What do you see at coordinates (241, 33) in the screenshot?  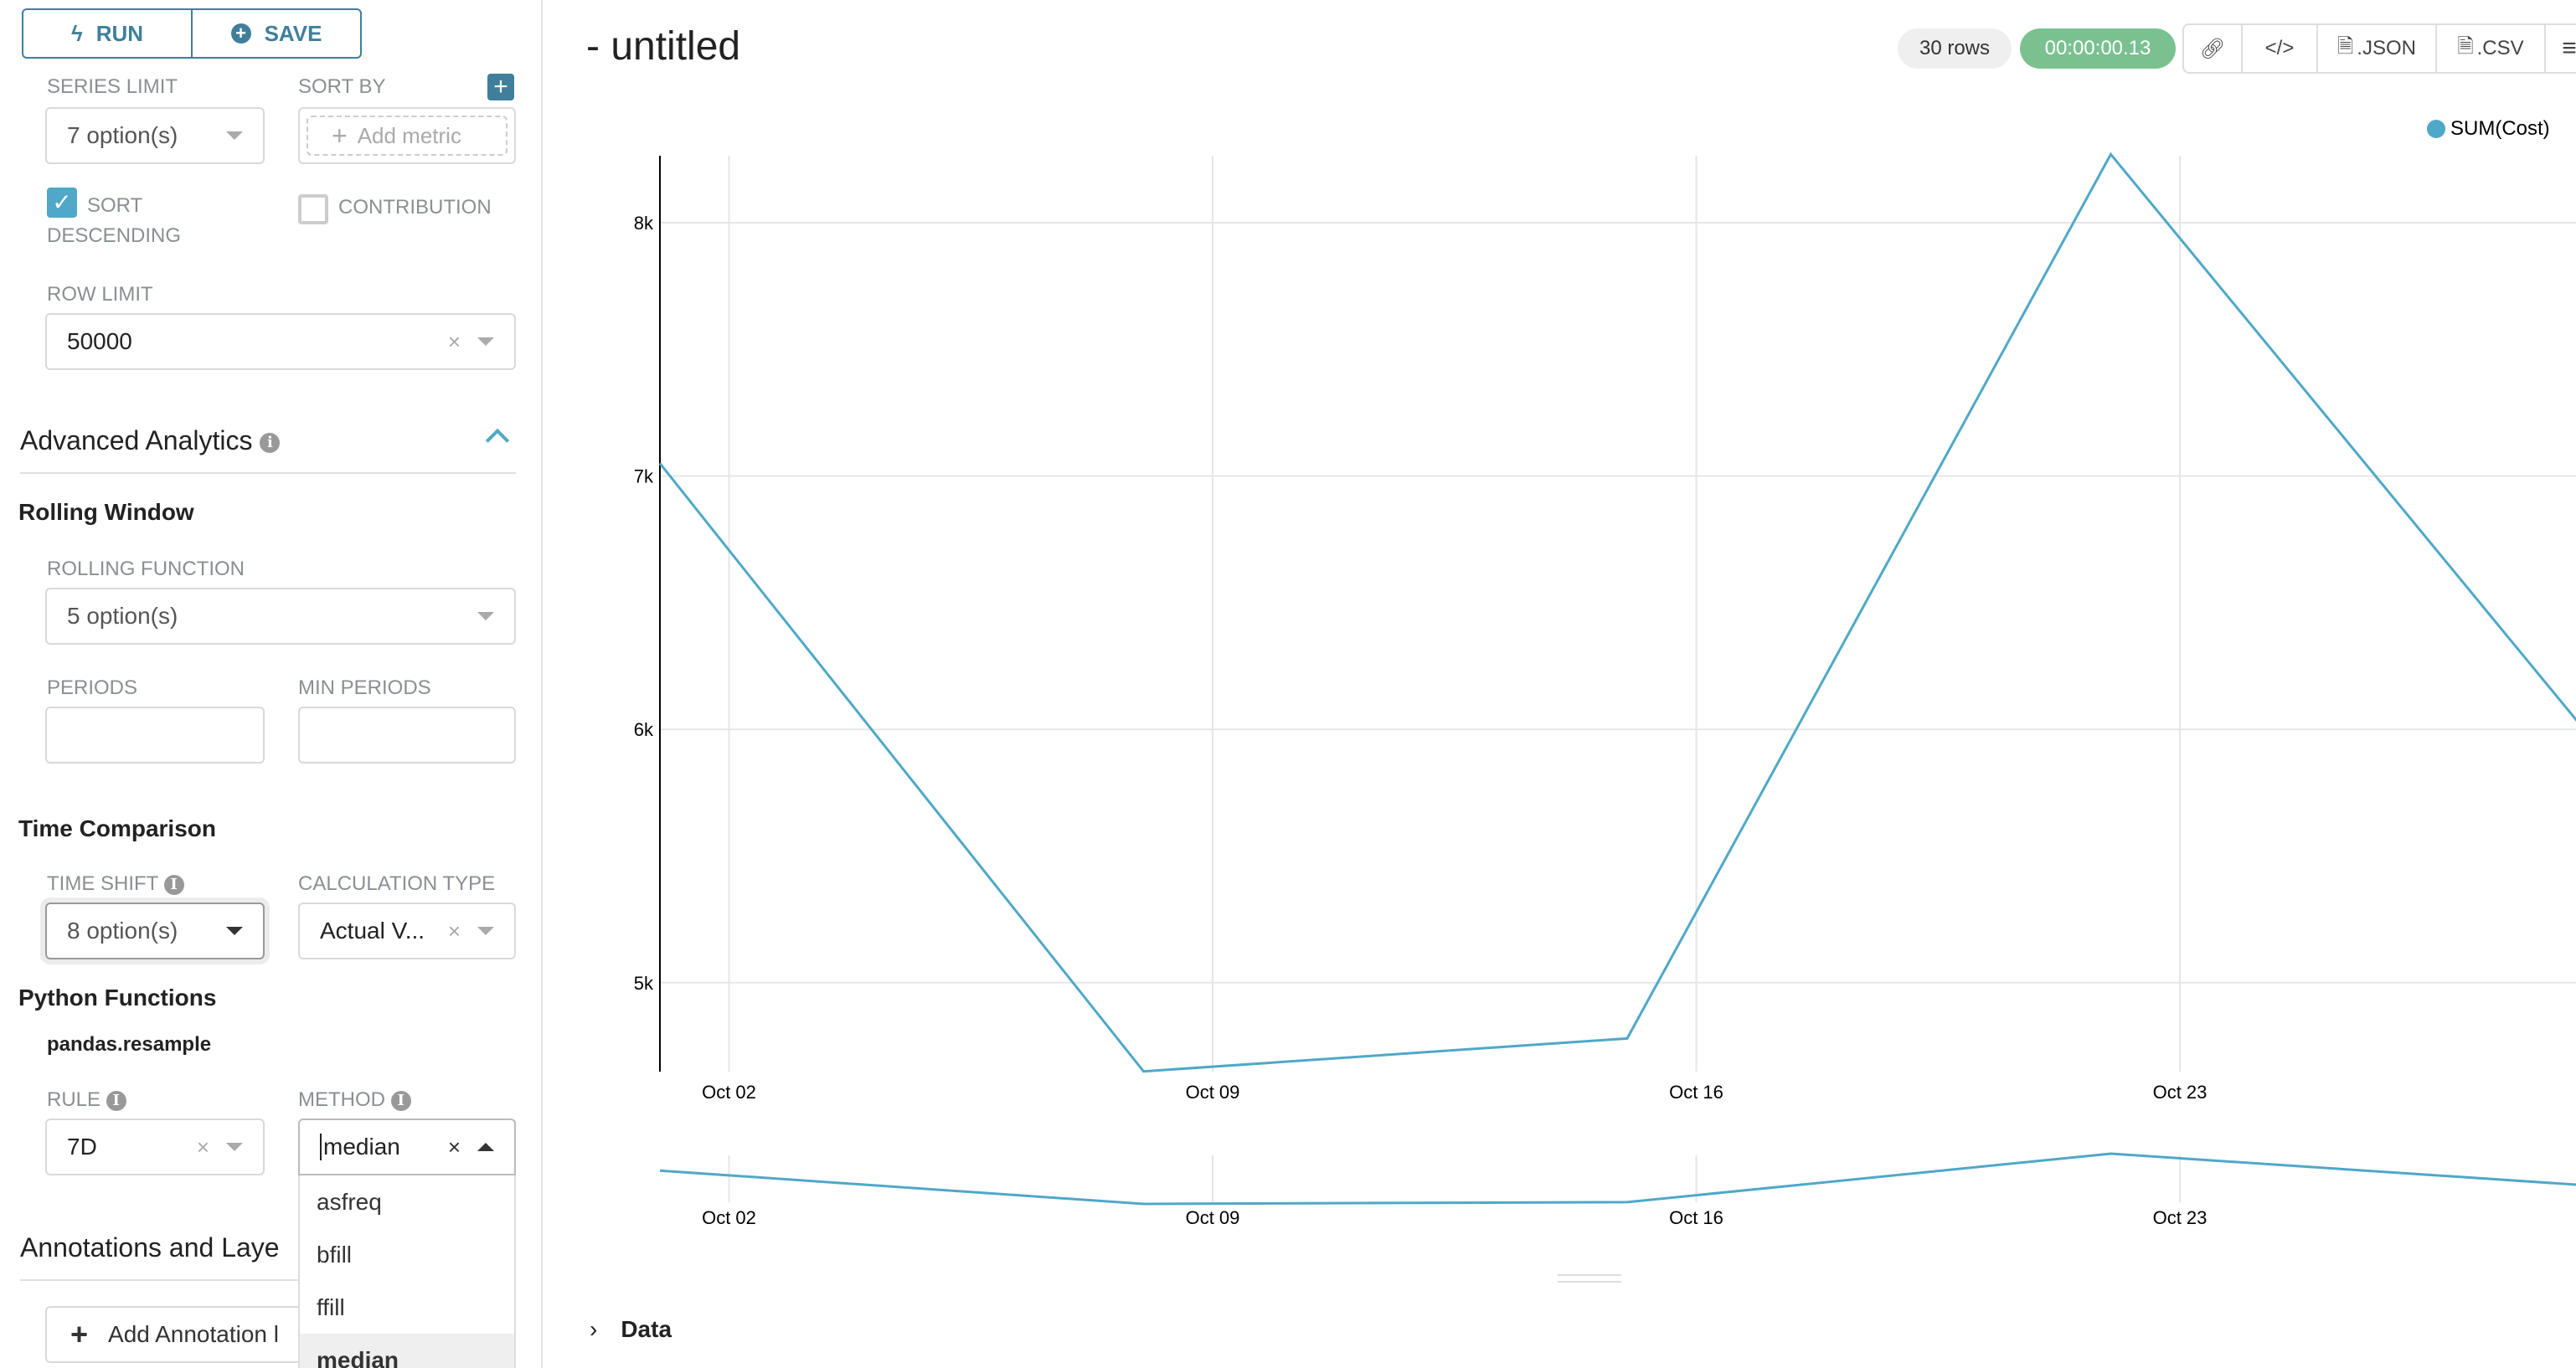 I see `plus-circle-icon: +` at bounding box center [241, 33].